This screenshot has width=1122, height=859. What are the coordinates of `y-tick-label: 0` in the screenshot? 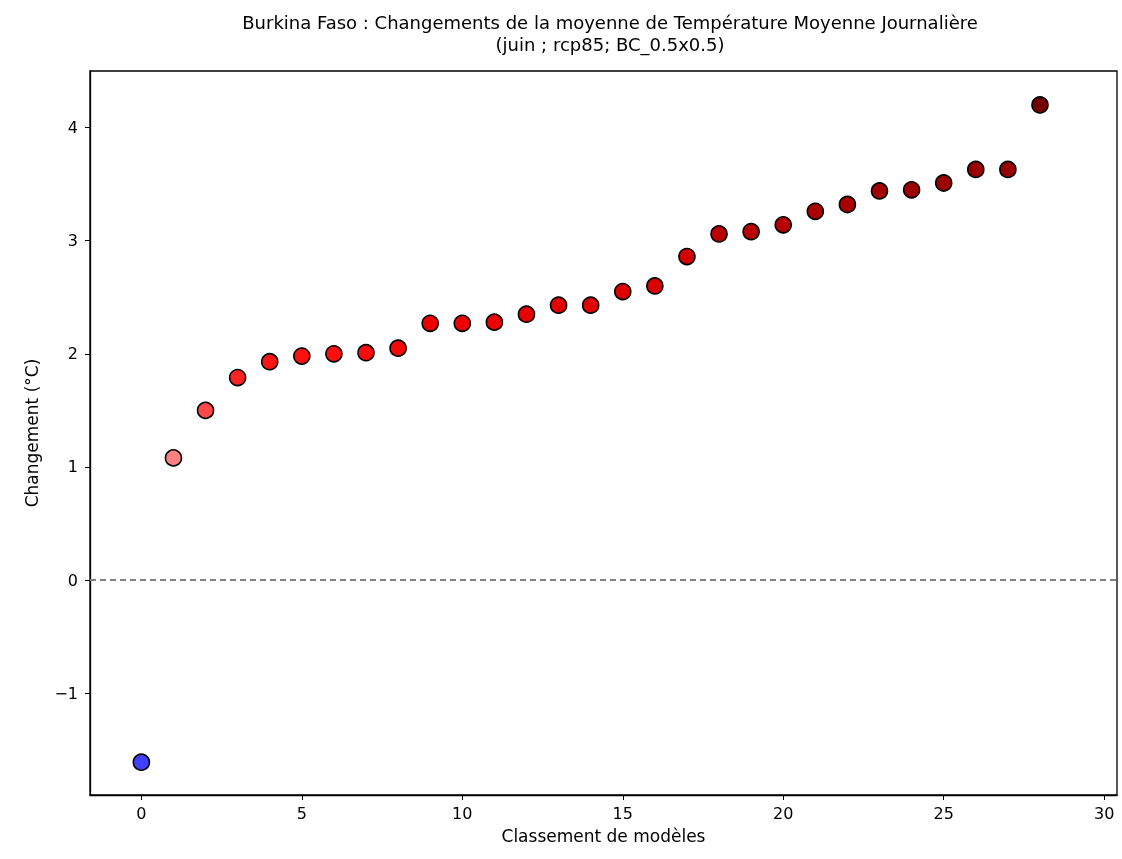 It's located at (72, 580).